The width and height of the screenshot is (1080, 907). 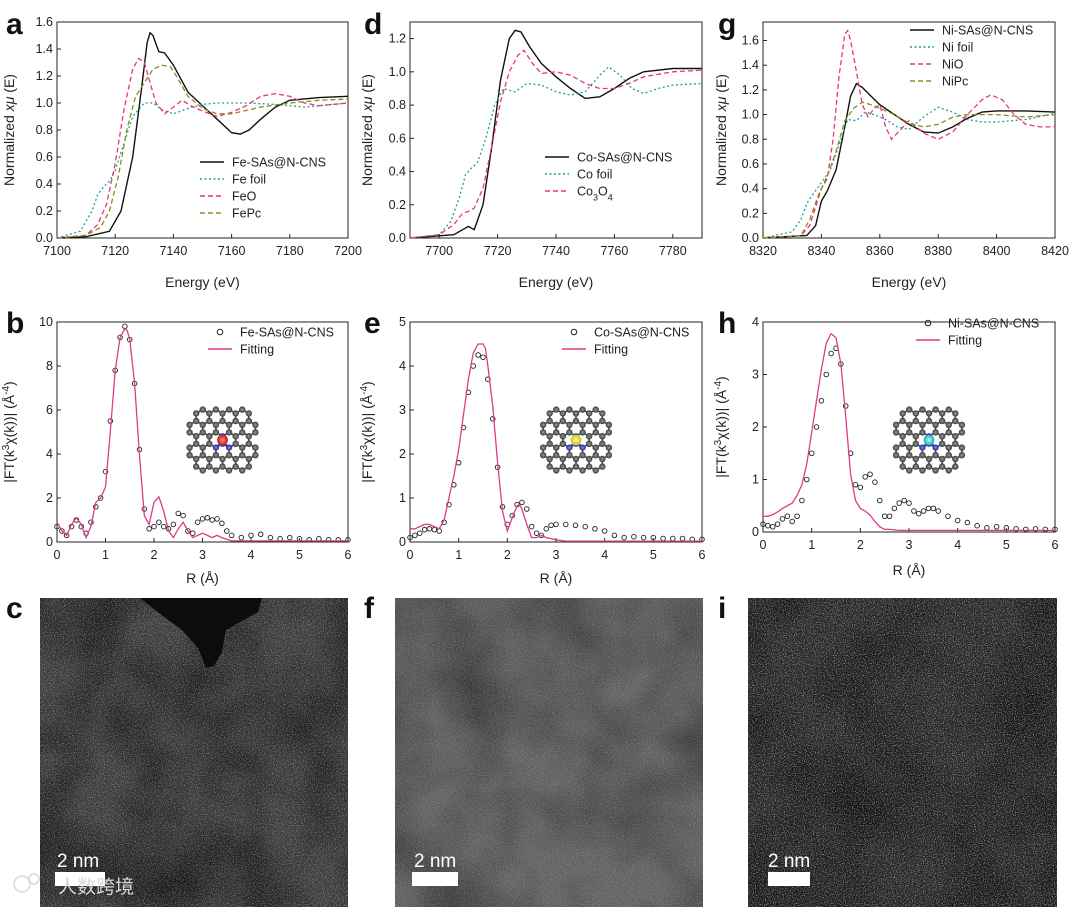 What do you see at coordinates (402, 410) in the screenshot?
I see `y-tick-label: 3` at bounding box center [402, 410].